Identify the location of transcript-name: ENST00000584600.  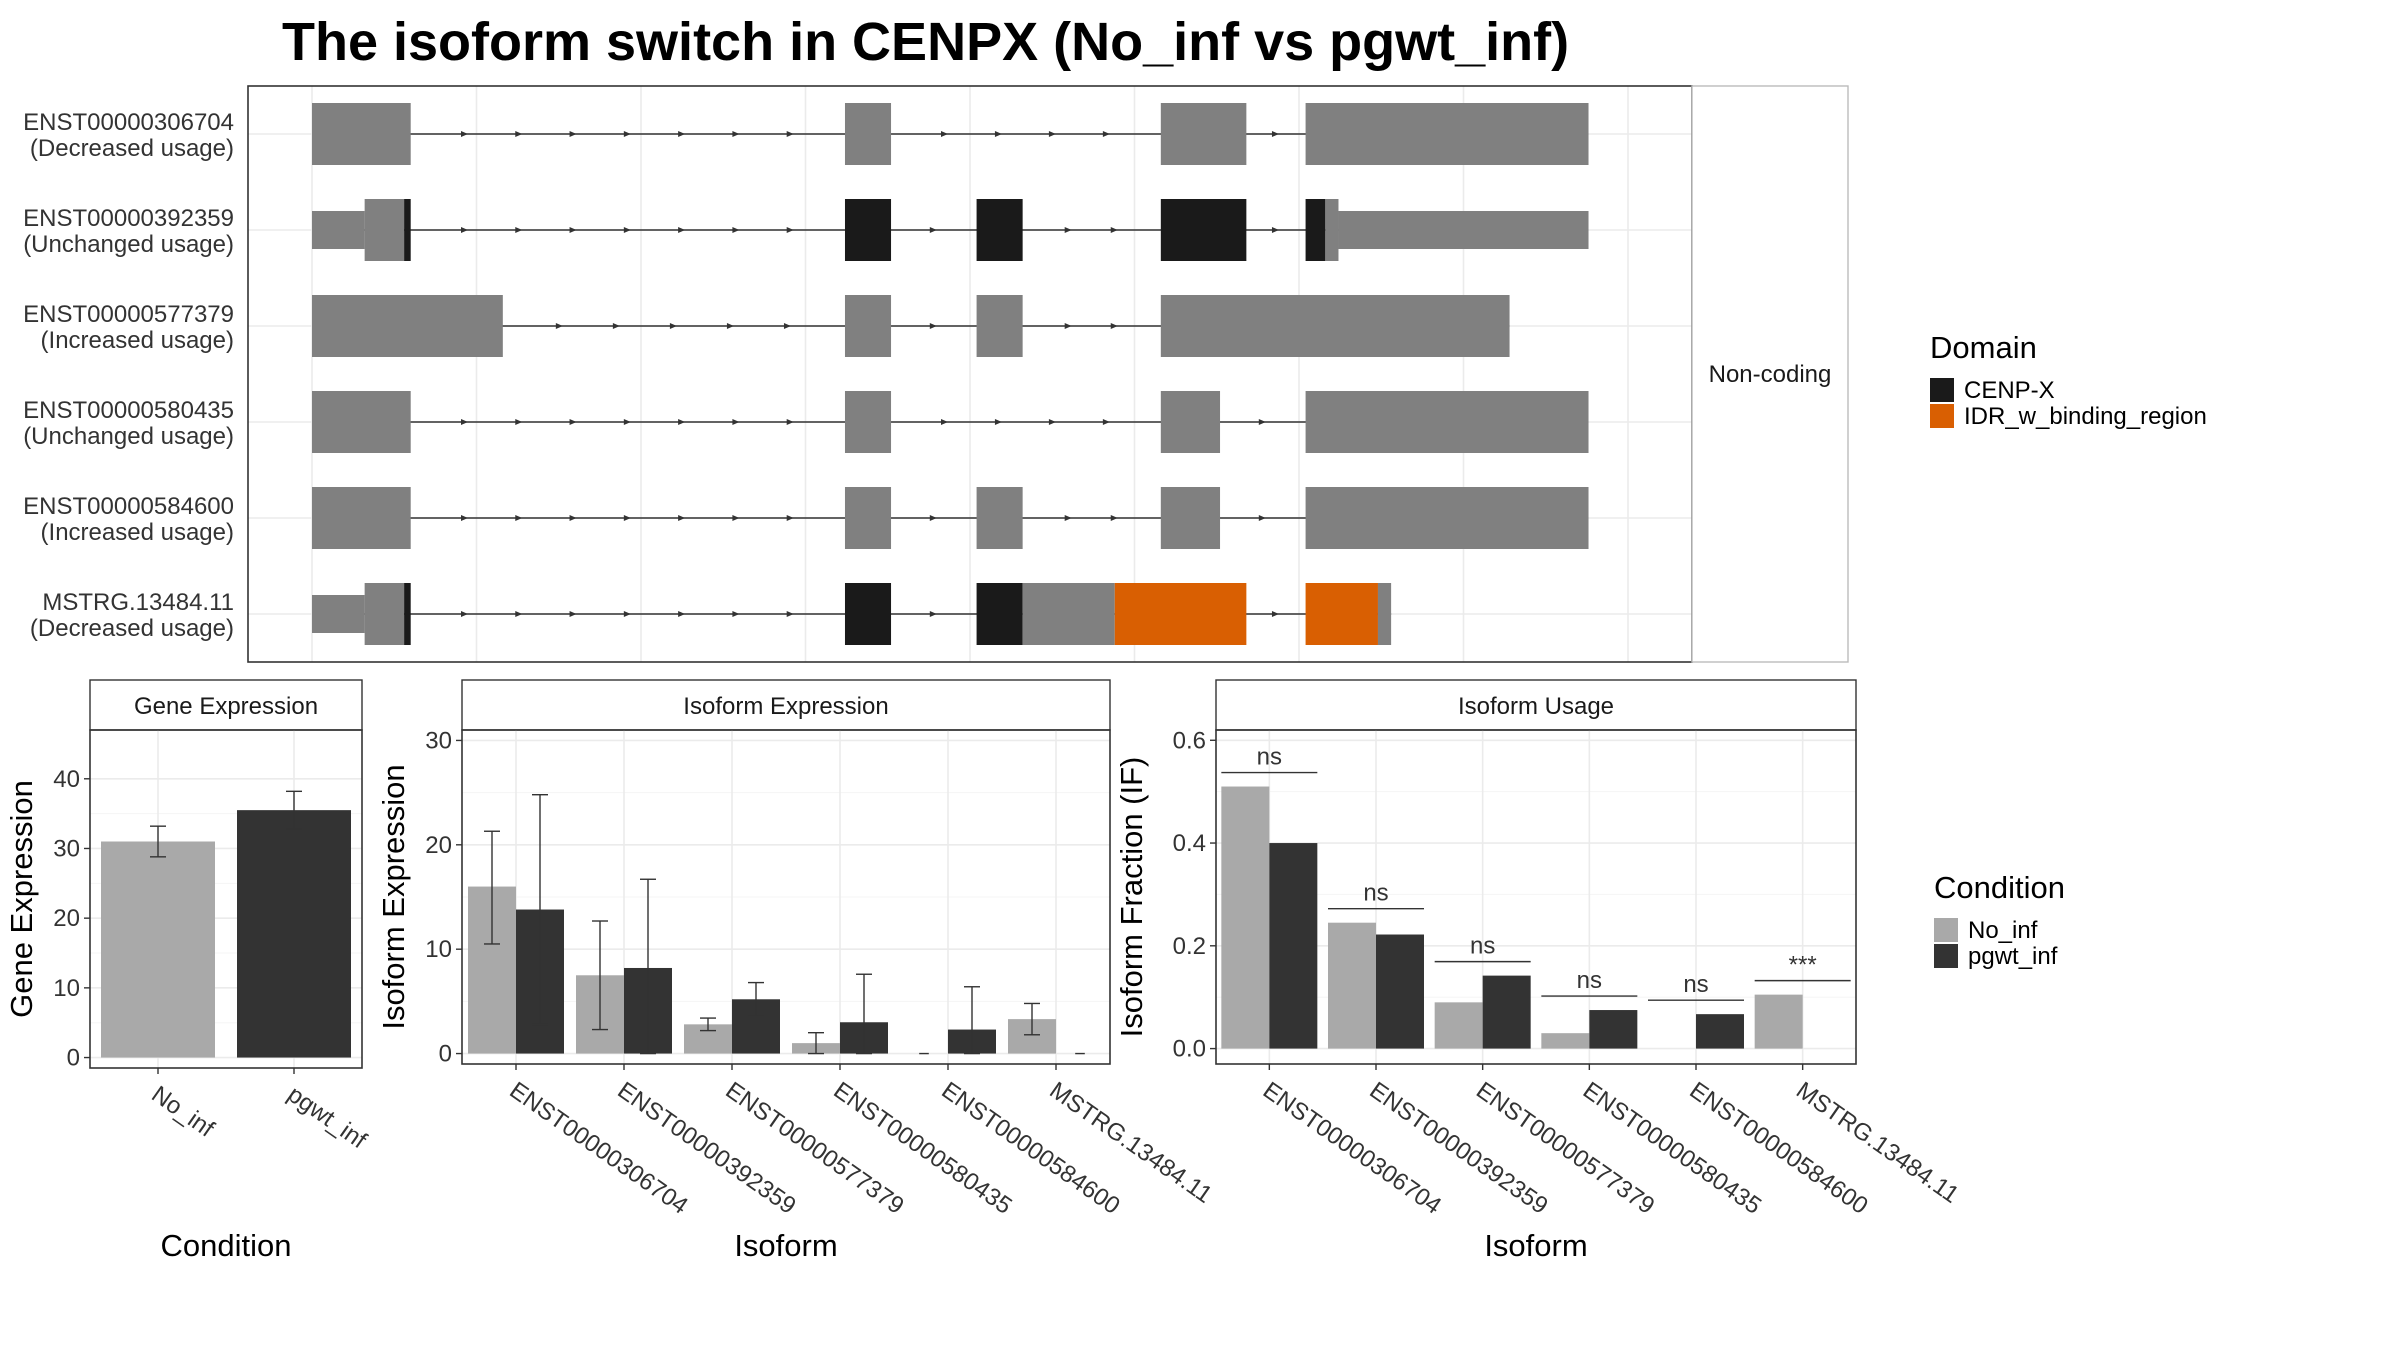
(128, 506).